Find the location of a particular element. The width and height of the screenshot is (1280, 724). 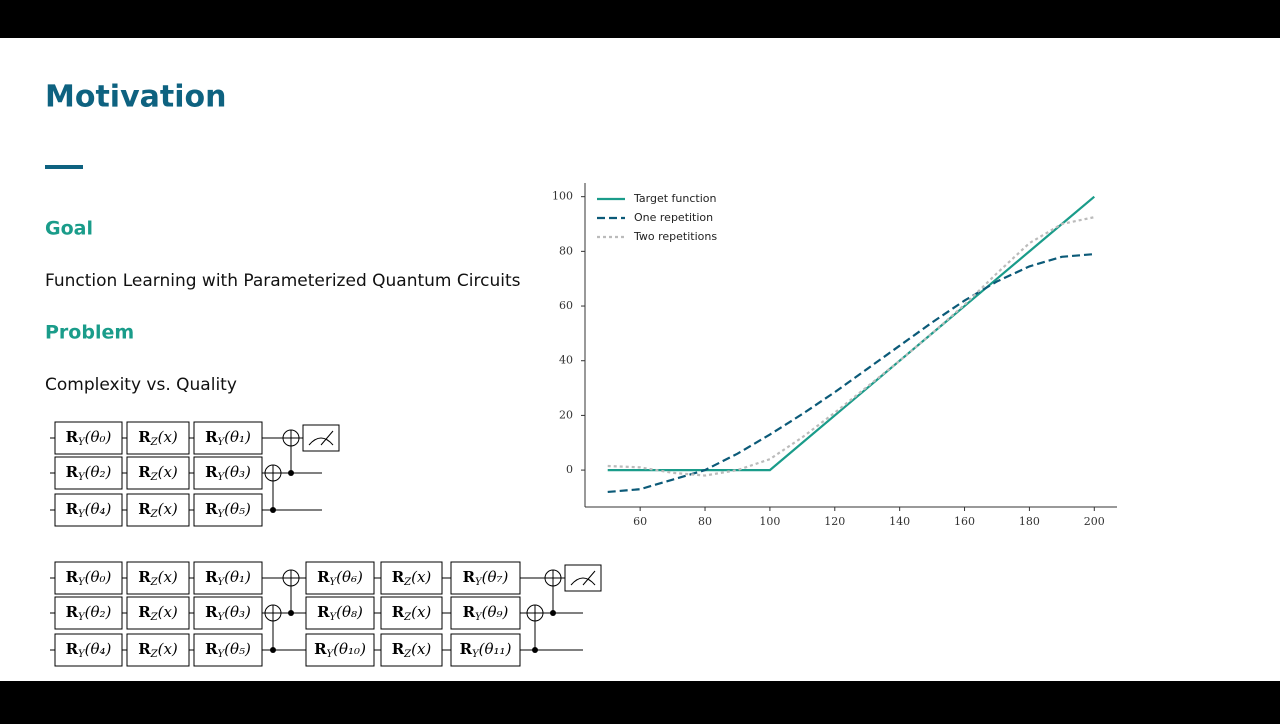

gate-label: RY(θ₉) is located at coordinates (486, 613).